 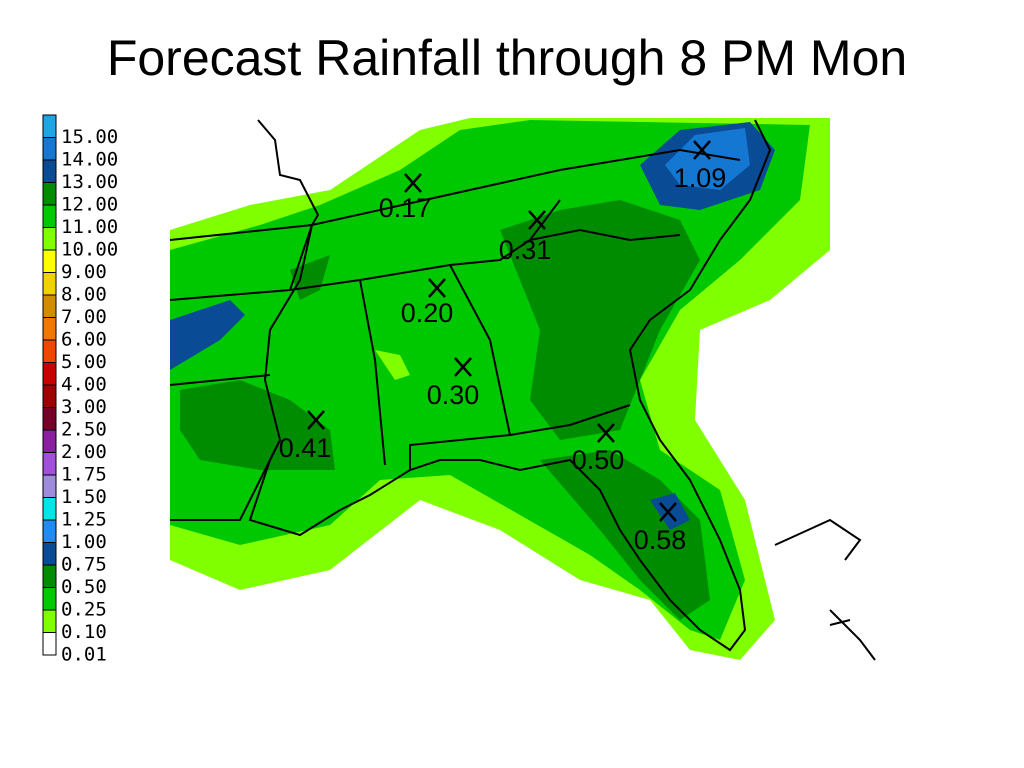 What do you see at coordinates (84, 542) in the screenshot?
I see `legend-label: 1.00` at bounding box center [84, 542].